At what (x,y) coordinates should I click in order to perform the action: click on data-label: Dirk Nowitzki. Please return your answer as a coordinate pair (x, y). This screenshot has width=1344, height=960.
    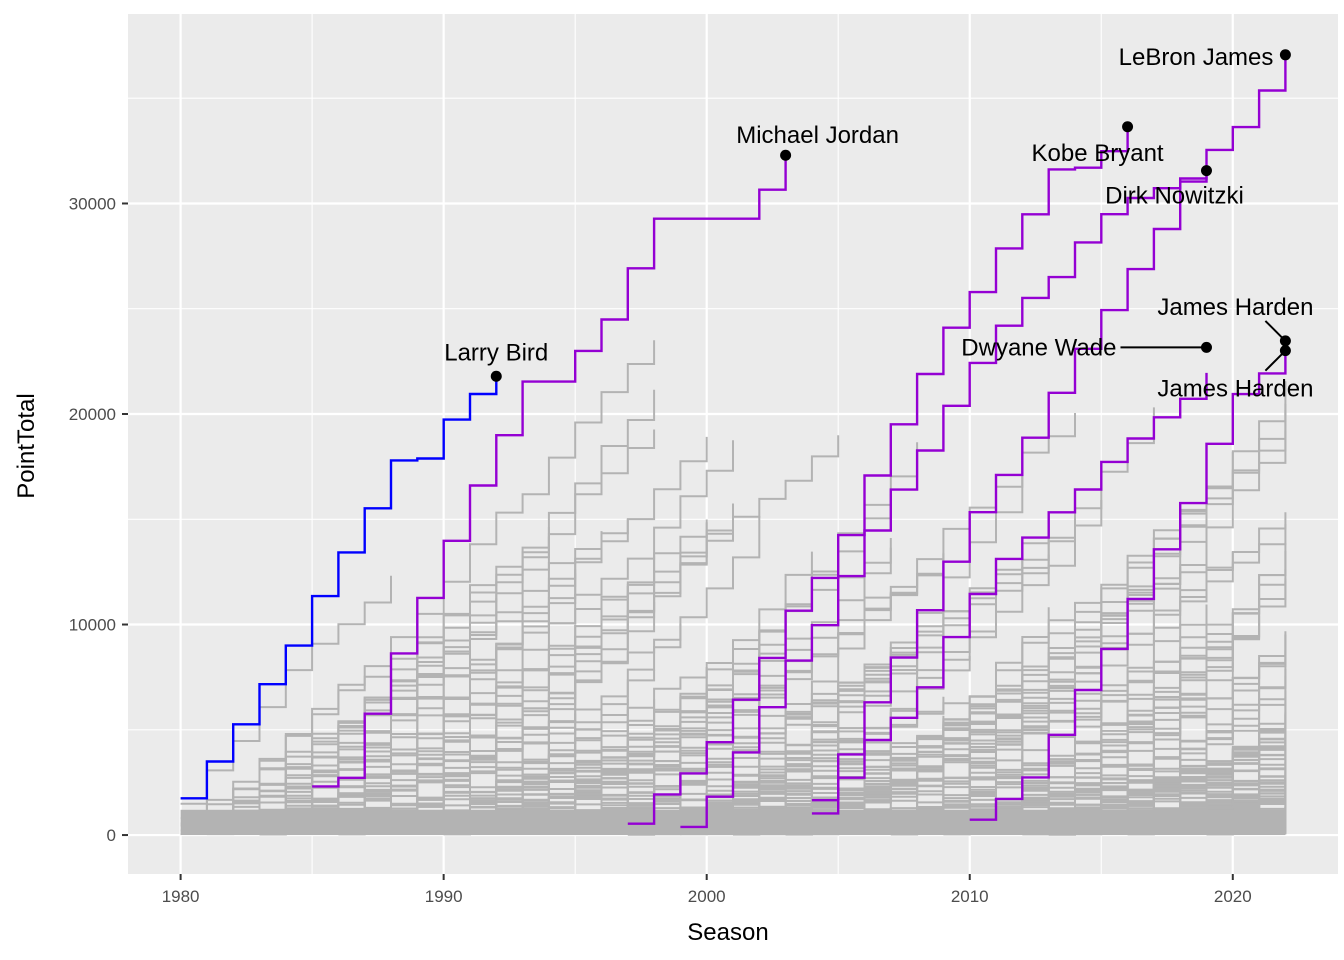
    Looking at the image, I should click on (1174, 196).